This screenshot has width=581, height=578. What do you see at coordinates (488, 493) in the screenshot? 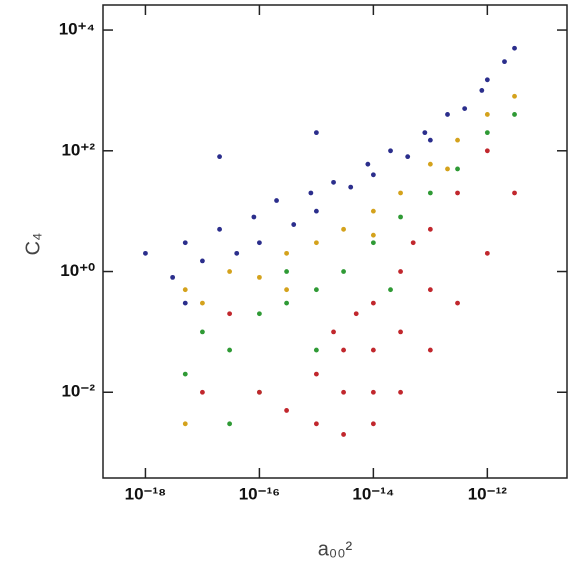
I see `x-tick-label: 10⁻¹²` at bounding box center [488, 493].